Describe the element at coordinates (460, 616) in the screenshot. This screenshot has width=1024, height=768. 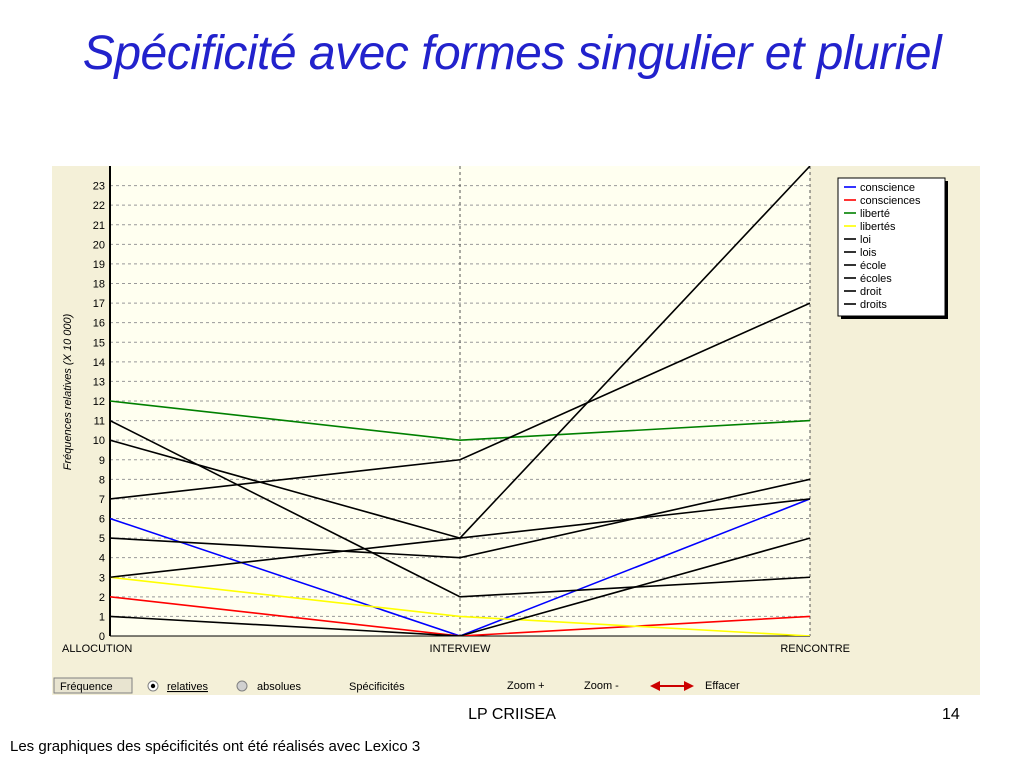
I see `series-line-consciences` at that location.